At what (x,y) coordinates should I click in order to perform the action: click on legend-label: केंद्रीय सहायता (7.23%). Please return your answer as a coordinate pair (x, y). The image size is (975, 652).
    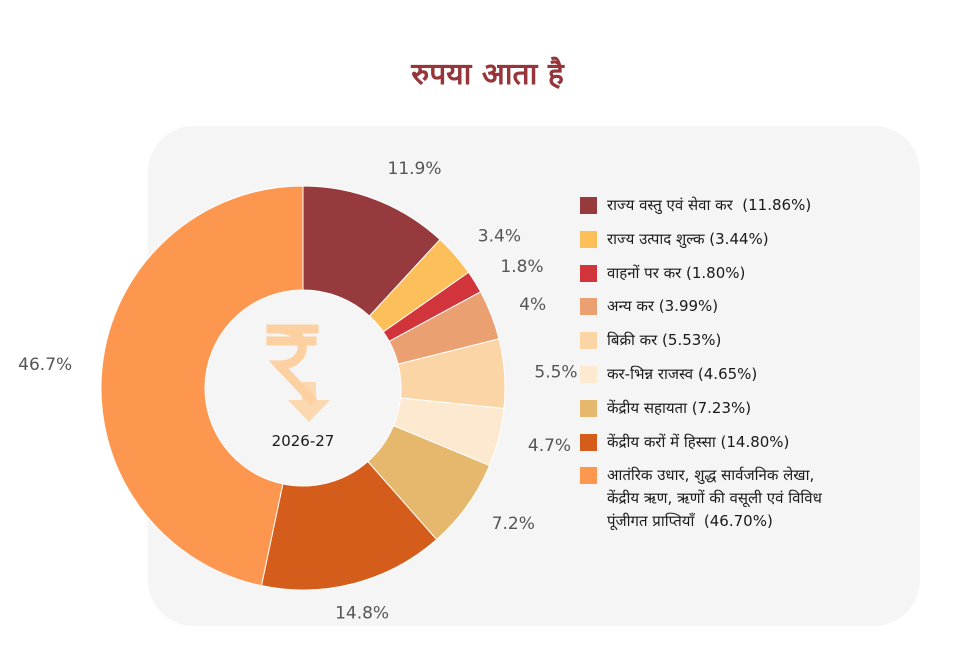
    Looking at the image, I should click on (679, 407).